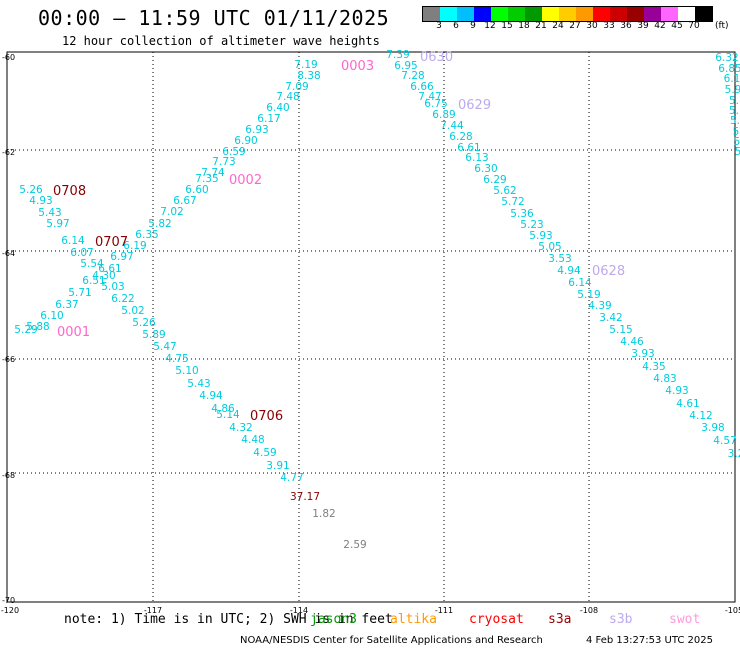 This screenshot has height=650, width=740. I want to click on timestamp-text: 4 Feb 13:27:53 UTC 2025, so click(649, 640).